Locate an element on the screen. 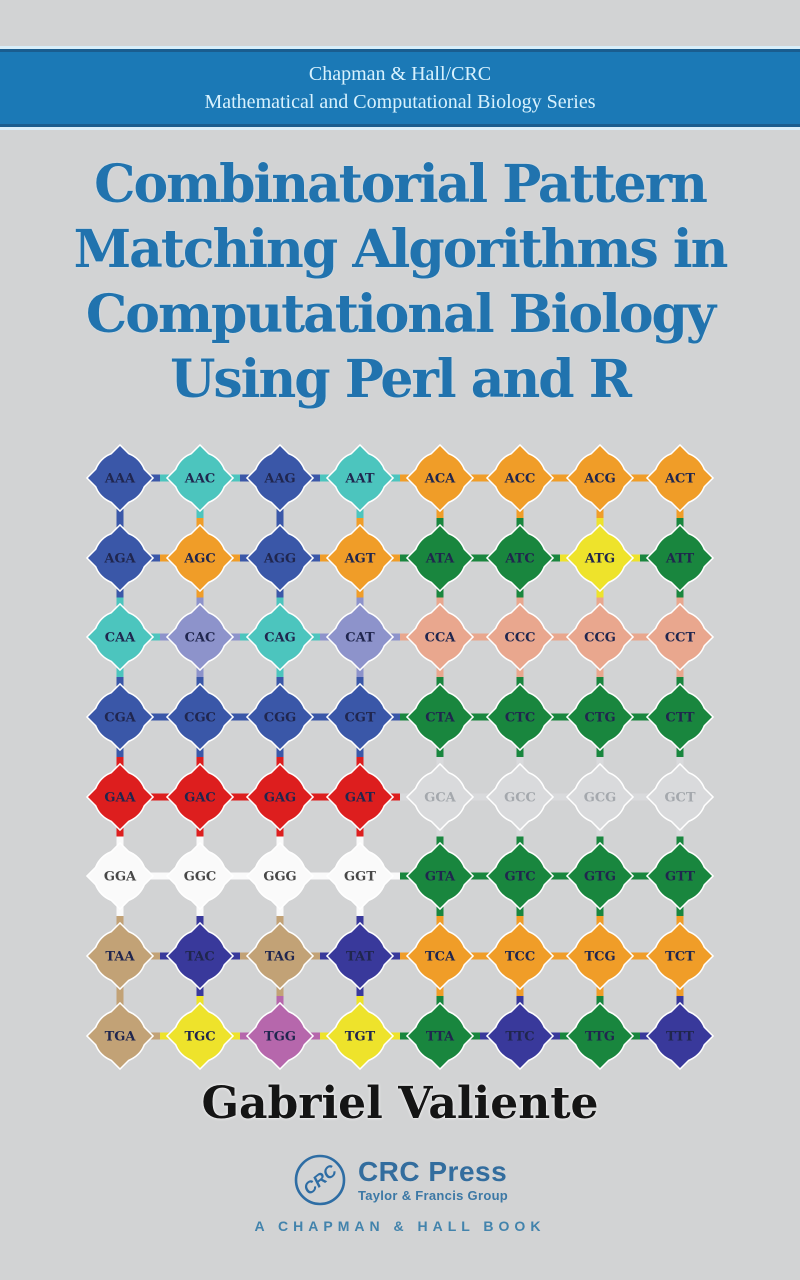 The width and height of the screenshot is (800, 1280). codon-label-CCT: CCT is located at coordinates (680, 638).